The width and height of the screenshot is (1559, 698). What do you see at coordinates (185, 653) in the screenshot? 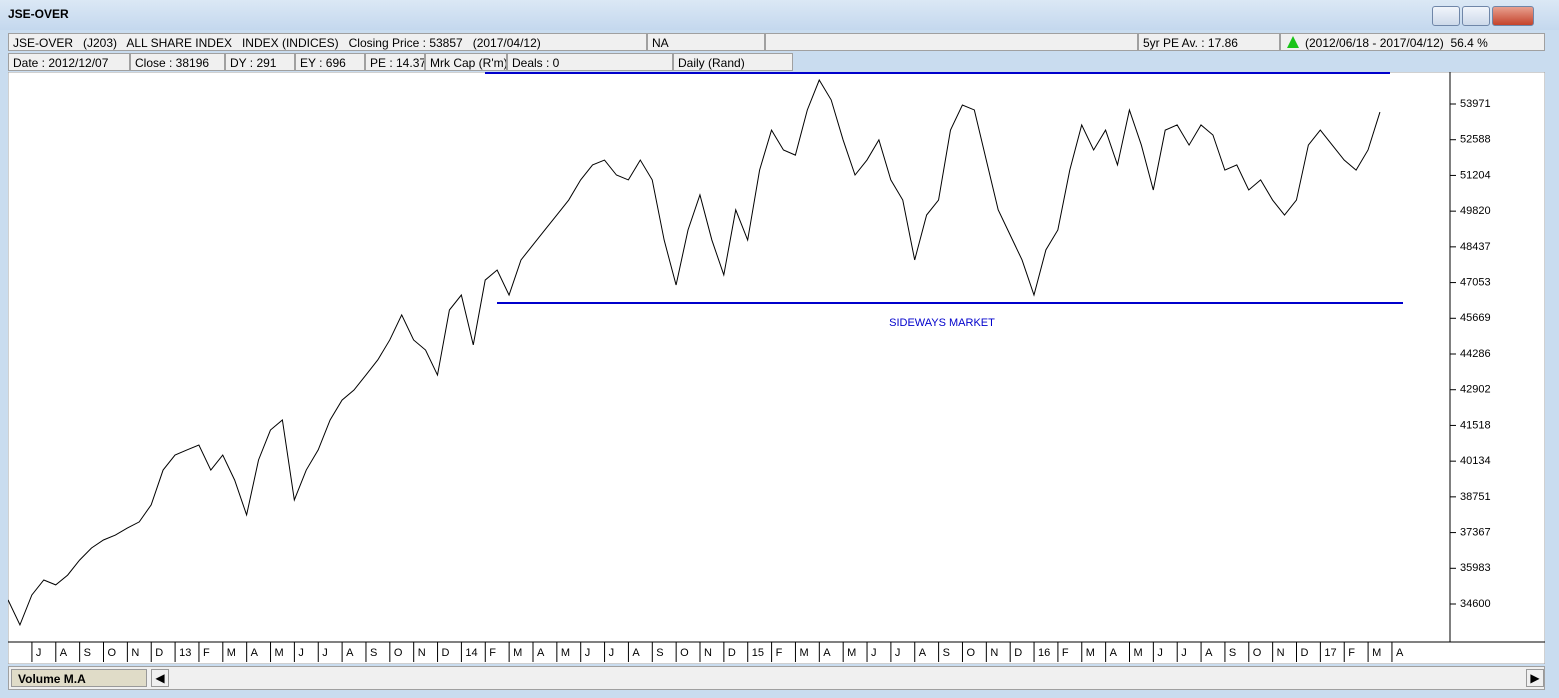
I see `x-tick-label: 13` at bounding box center [185, 653].